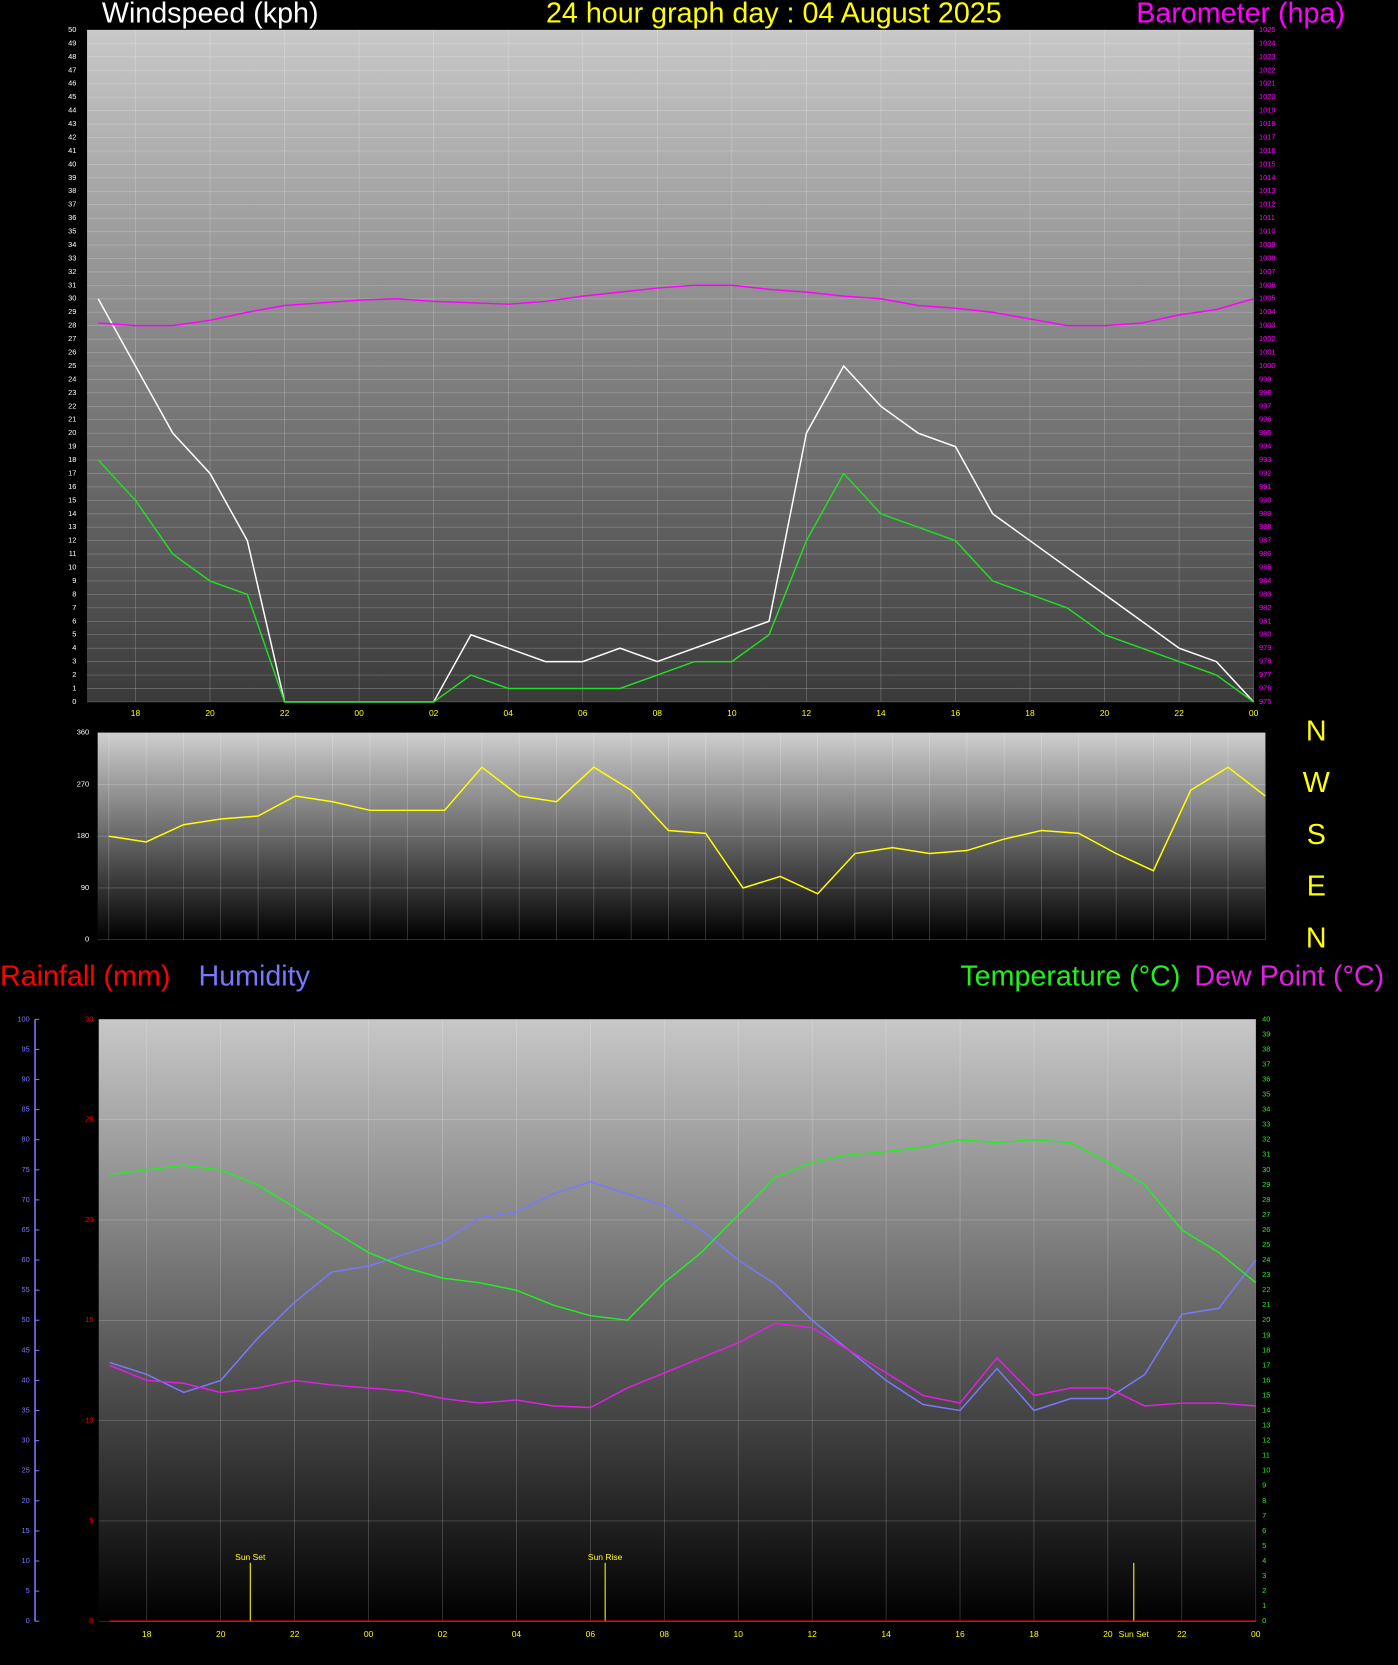  What do you see at coordinates (1264, 1515) in the screenshot?
I see `y2-tick-label: 7` at bounding box center [1264, 1515].